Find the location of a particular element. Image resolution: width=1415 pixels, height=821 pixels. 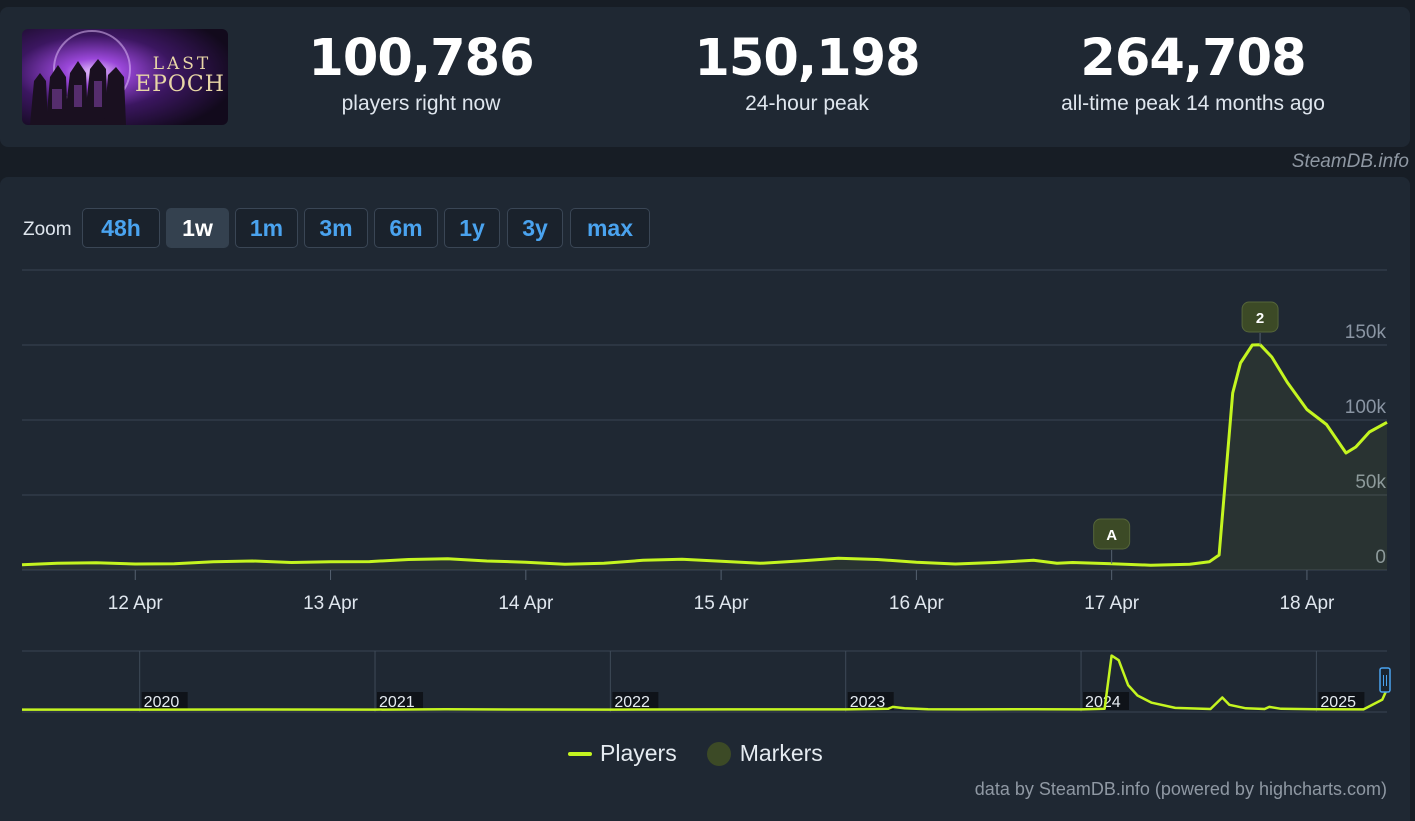

x-tick-label: 15 Apr is located at coordinates (722, 603).